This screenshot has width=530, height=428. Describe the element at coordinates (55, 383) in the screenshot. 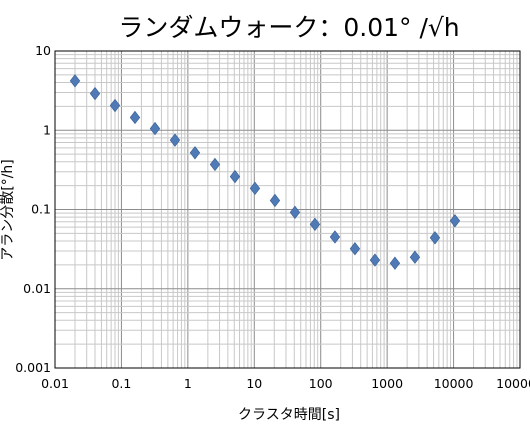

I see `x-tick-label: 0.01` at that location.